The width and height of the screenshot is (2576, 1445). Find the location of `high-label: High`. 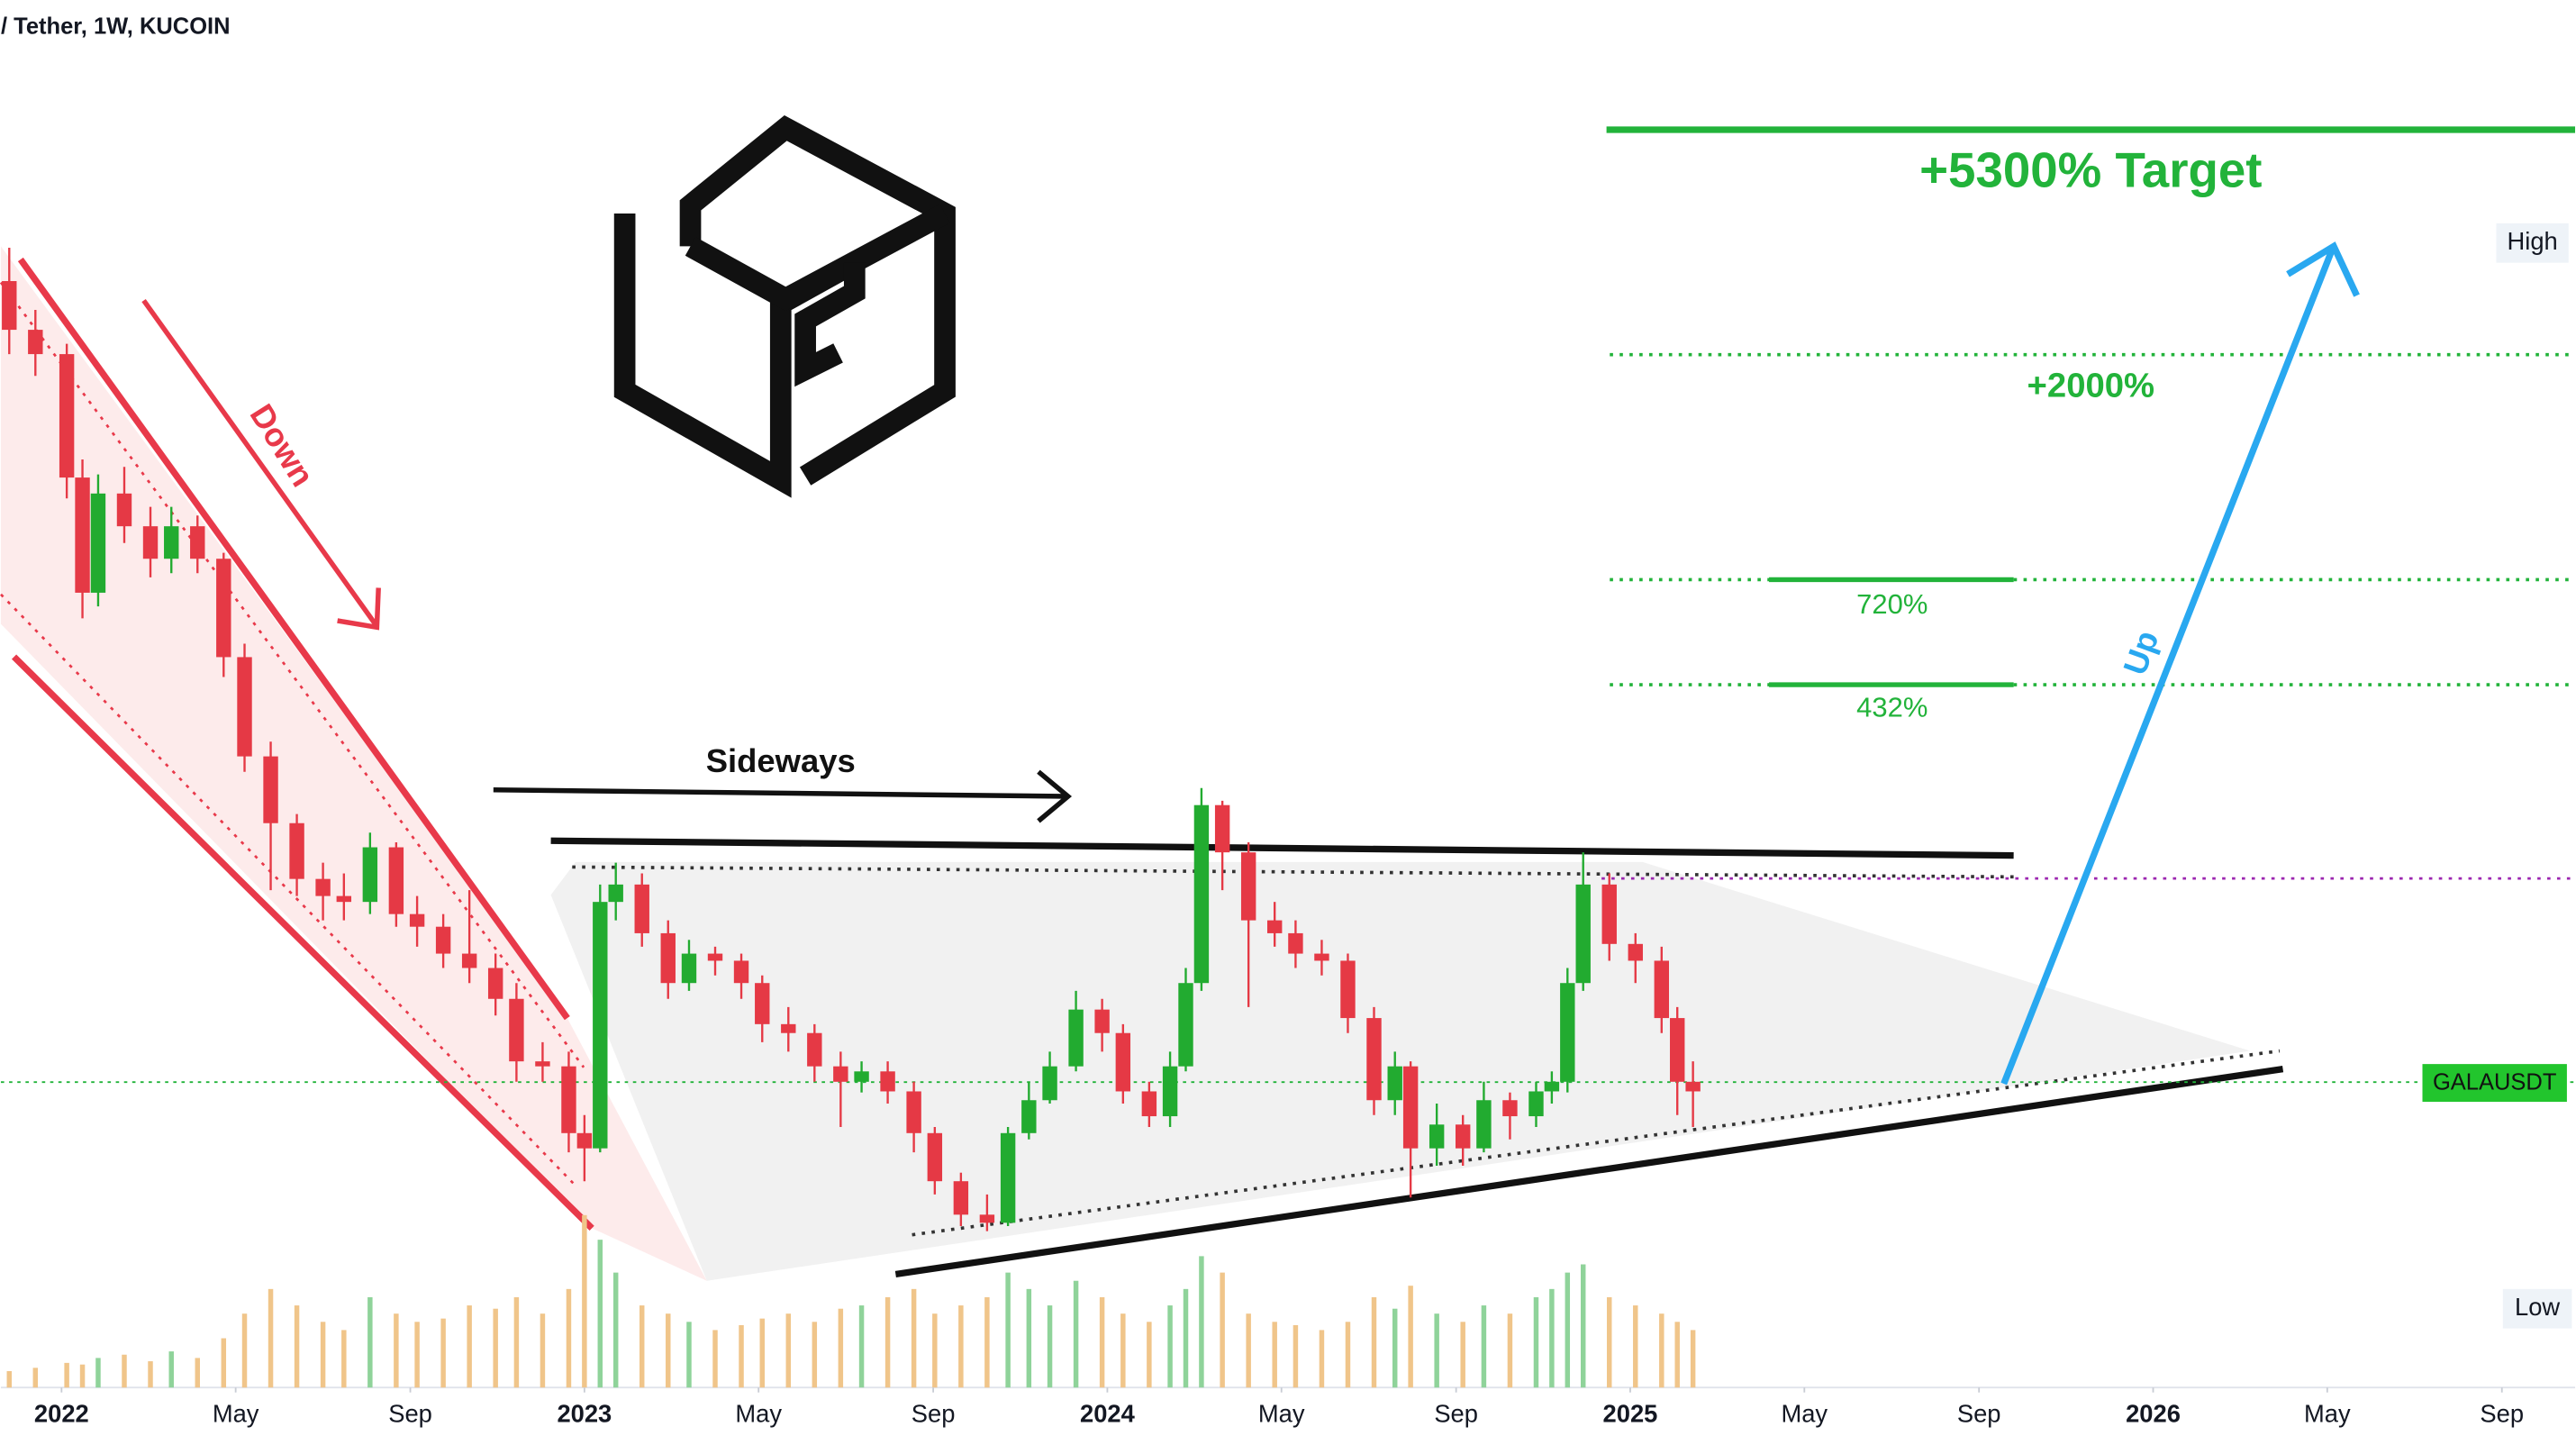

high-label: High is located at coordinates (2533, 241).